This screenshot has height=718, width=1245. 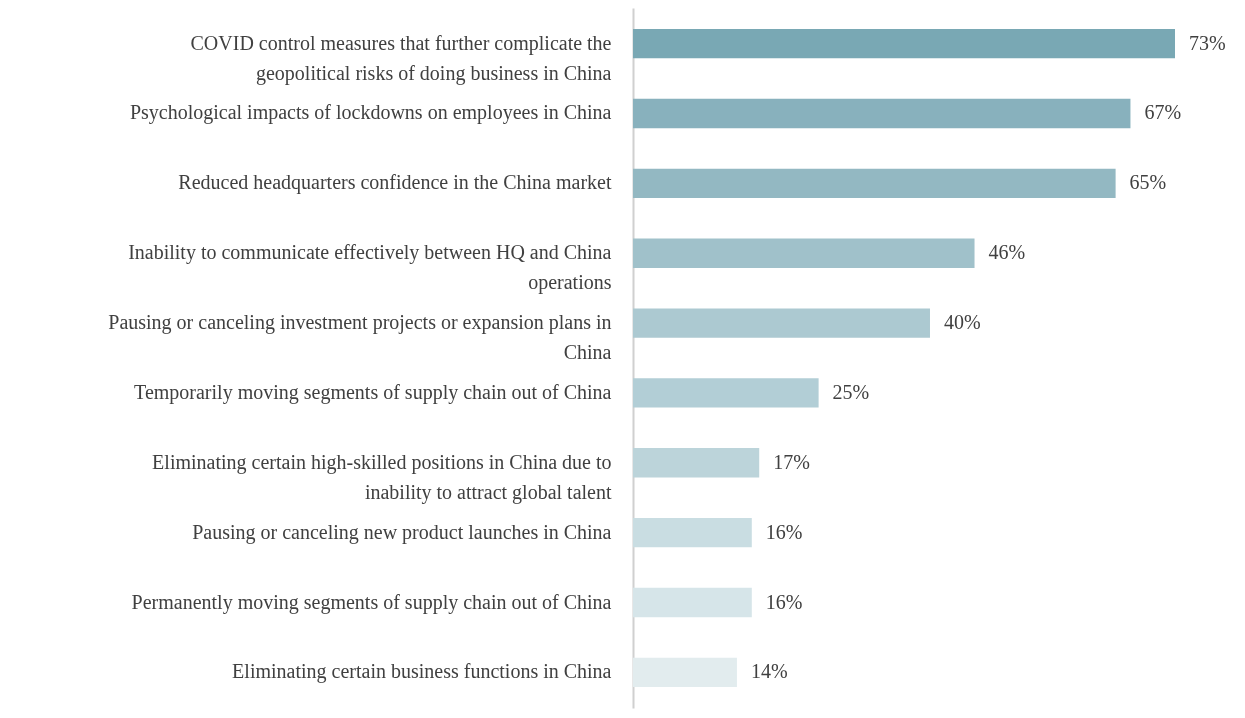 What do you see at coordinates (1207, 42) in the screenshot?
I see `data-label: 73%` at bounding box center [1207, 42].